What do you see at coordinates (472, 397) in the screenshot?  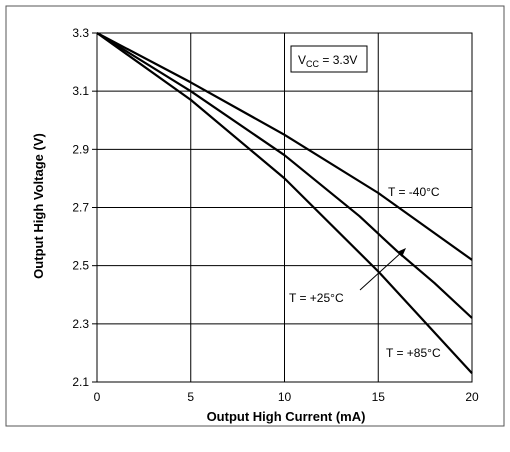 I see `x-tick-label: 20` at bounding box center [472, 397].